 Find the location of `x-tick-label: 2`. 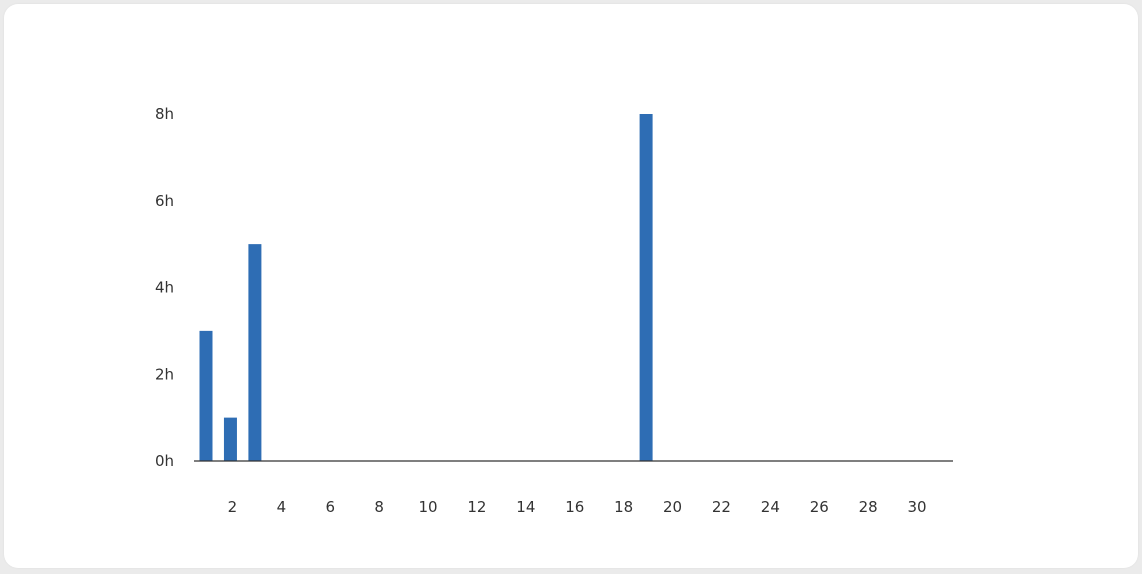

x-tick-label: 2 is located at coordinates (233, 507).